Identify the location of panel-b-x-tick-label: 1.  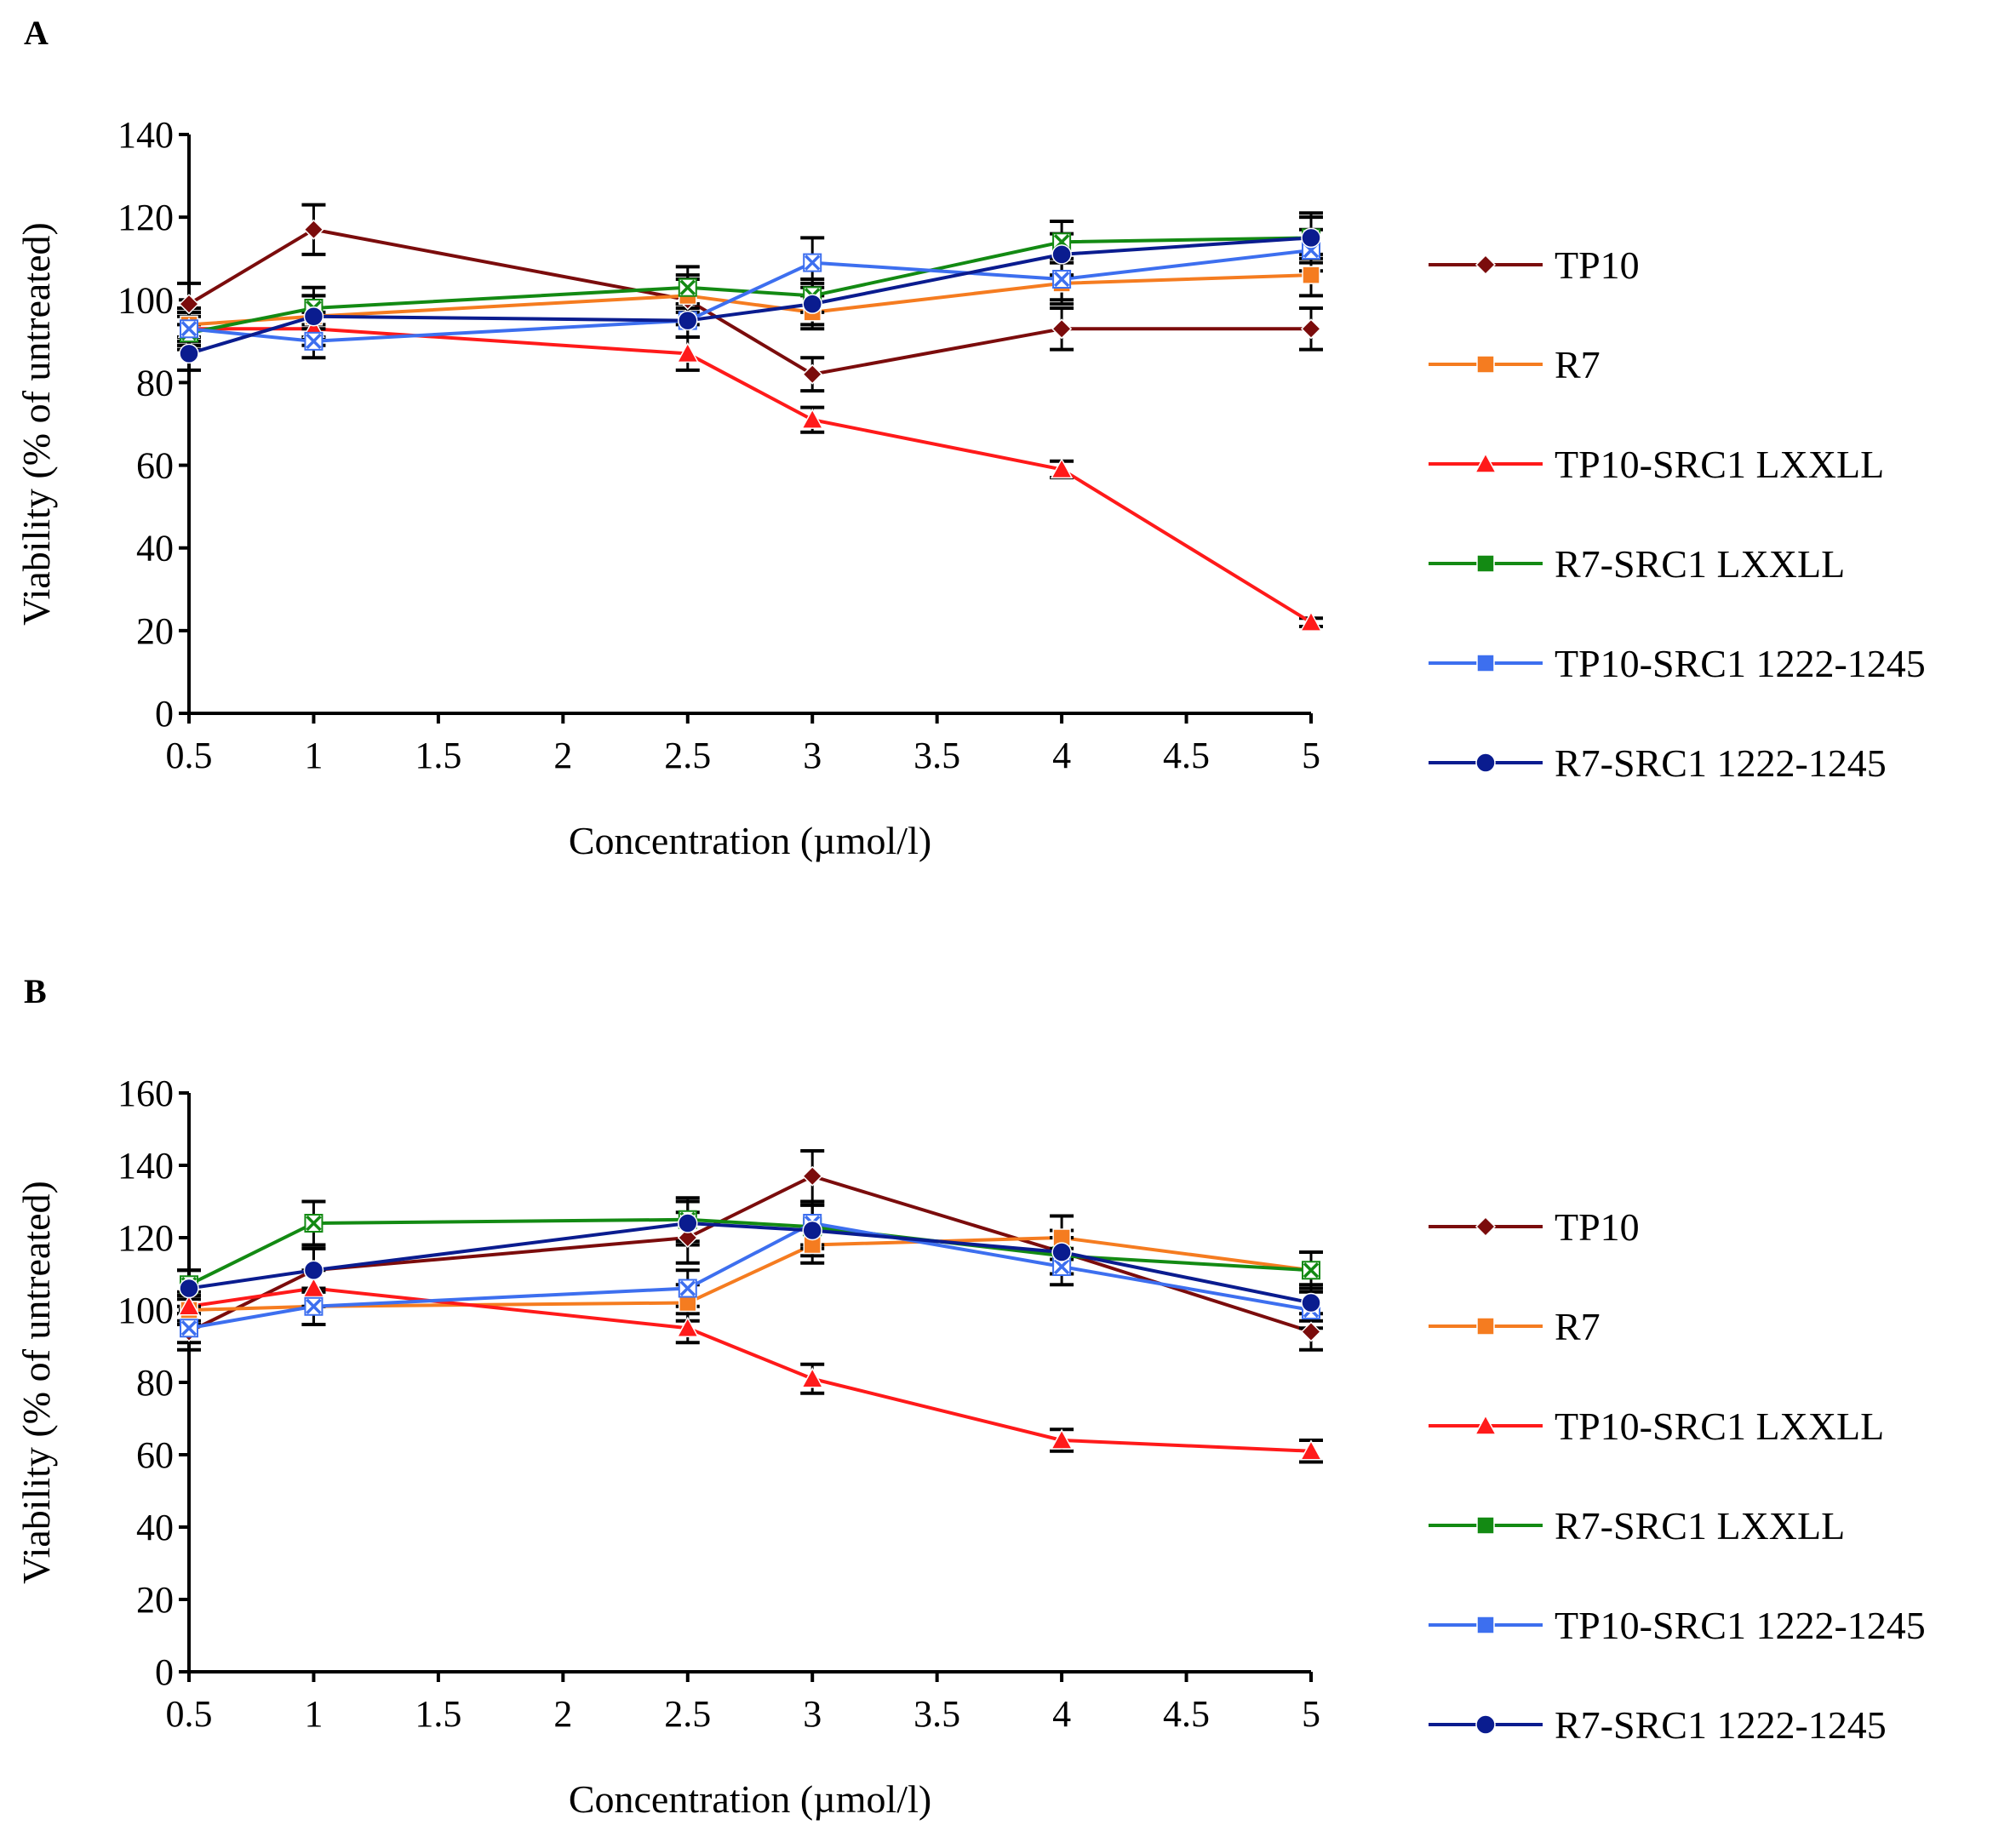
(314, 1714).